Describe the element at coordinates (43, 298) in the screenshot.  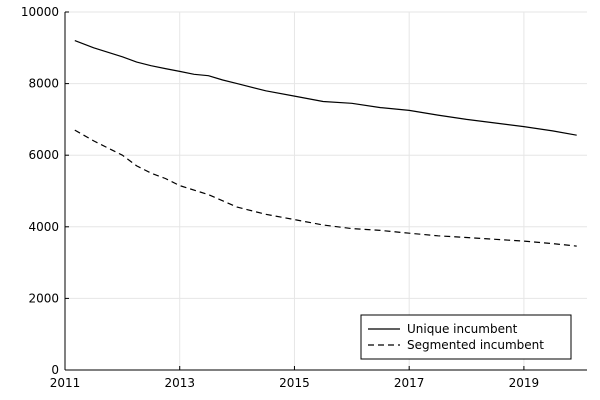
I see `y-tick-label-1: 2000` at that location.